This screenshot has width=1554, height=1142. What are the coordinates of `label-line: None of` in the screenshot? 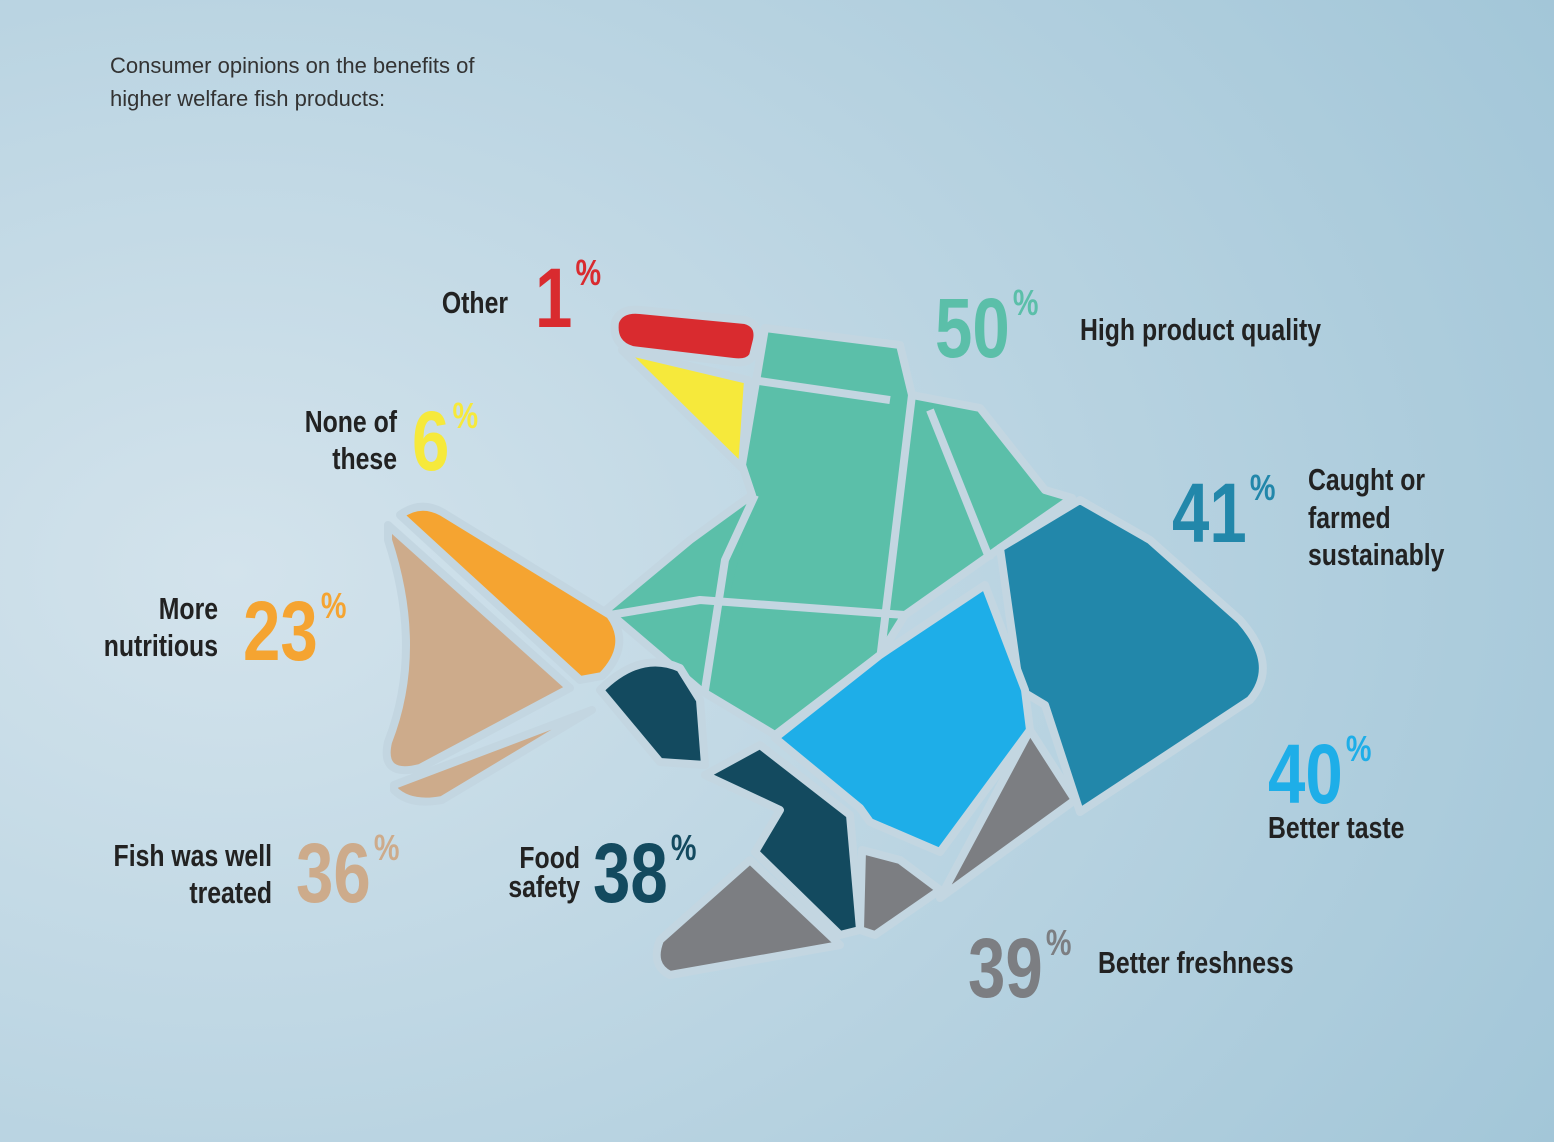 It's located at (351, 421).